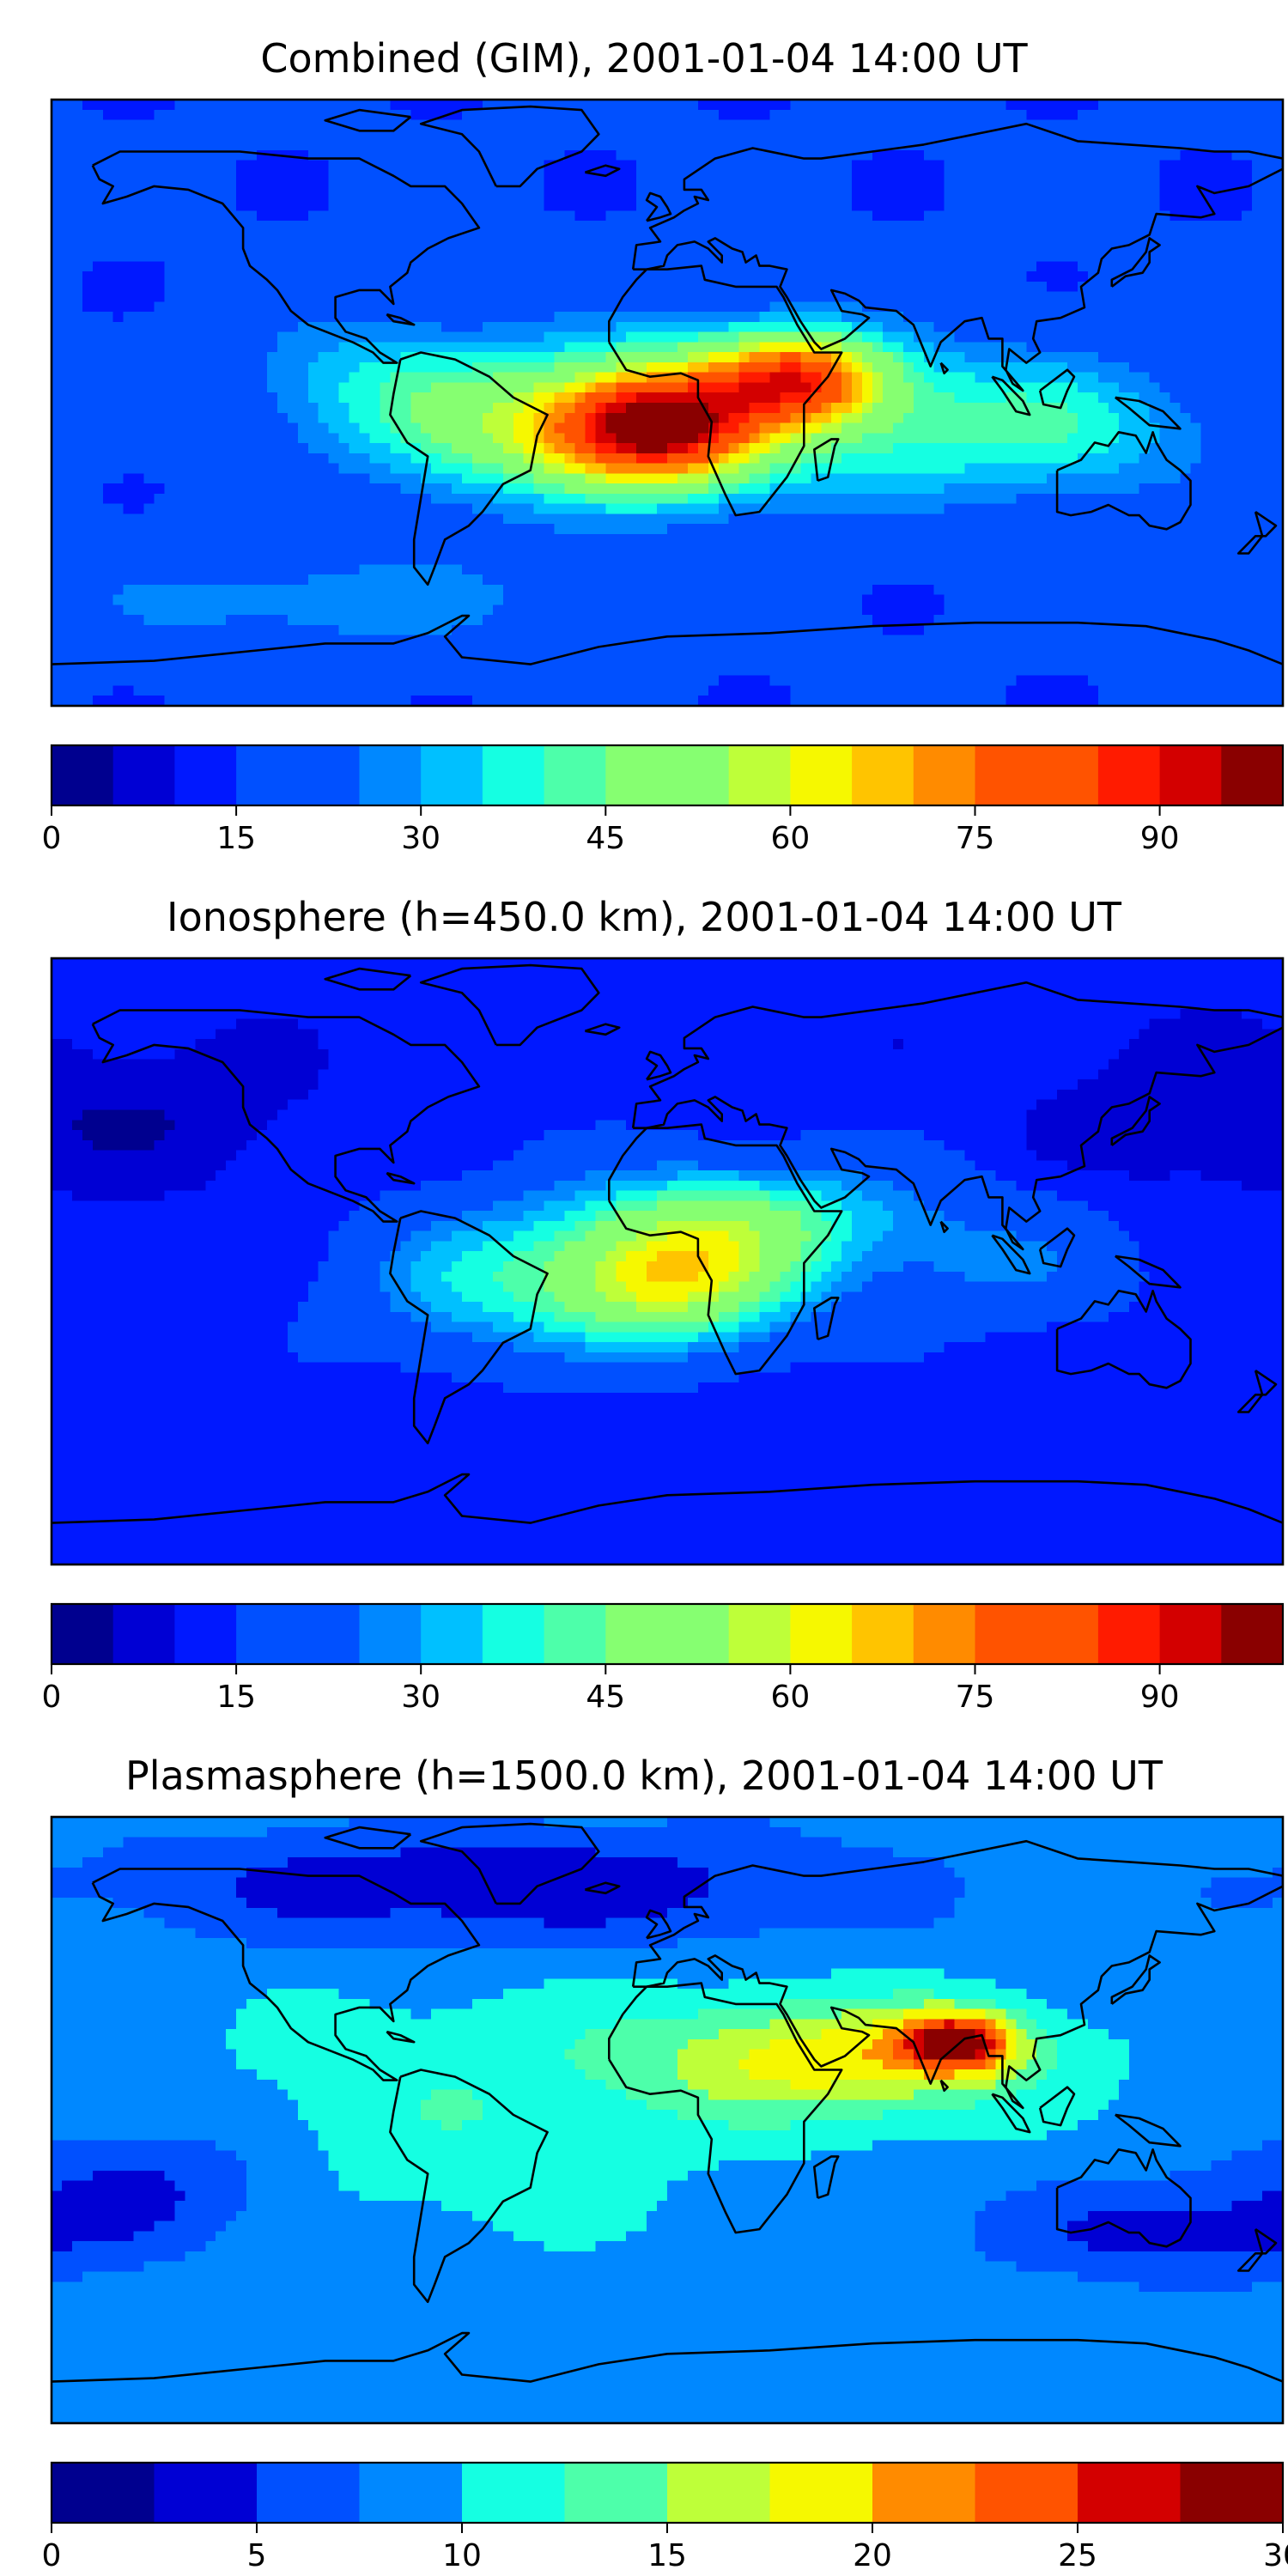 The height and width of the screenshot is (2576, 1288). I want to click on colorbar-tick-label: 0, so click(52, 839).